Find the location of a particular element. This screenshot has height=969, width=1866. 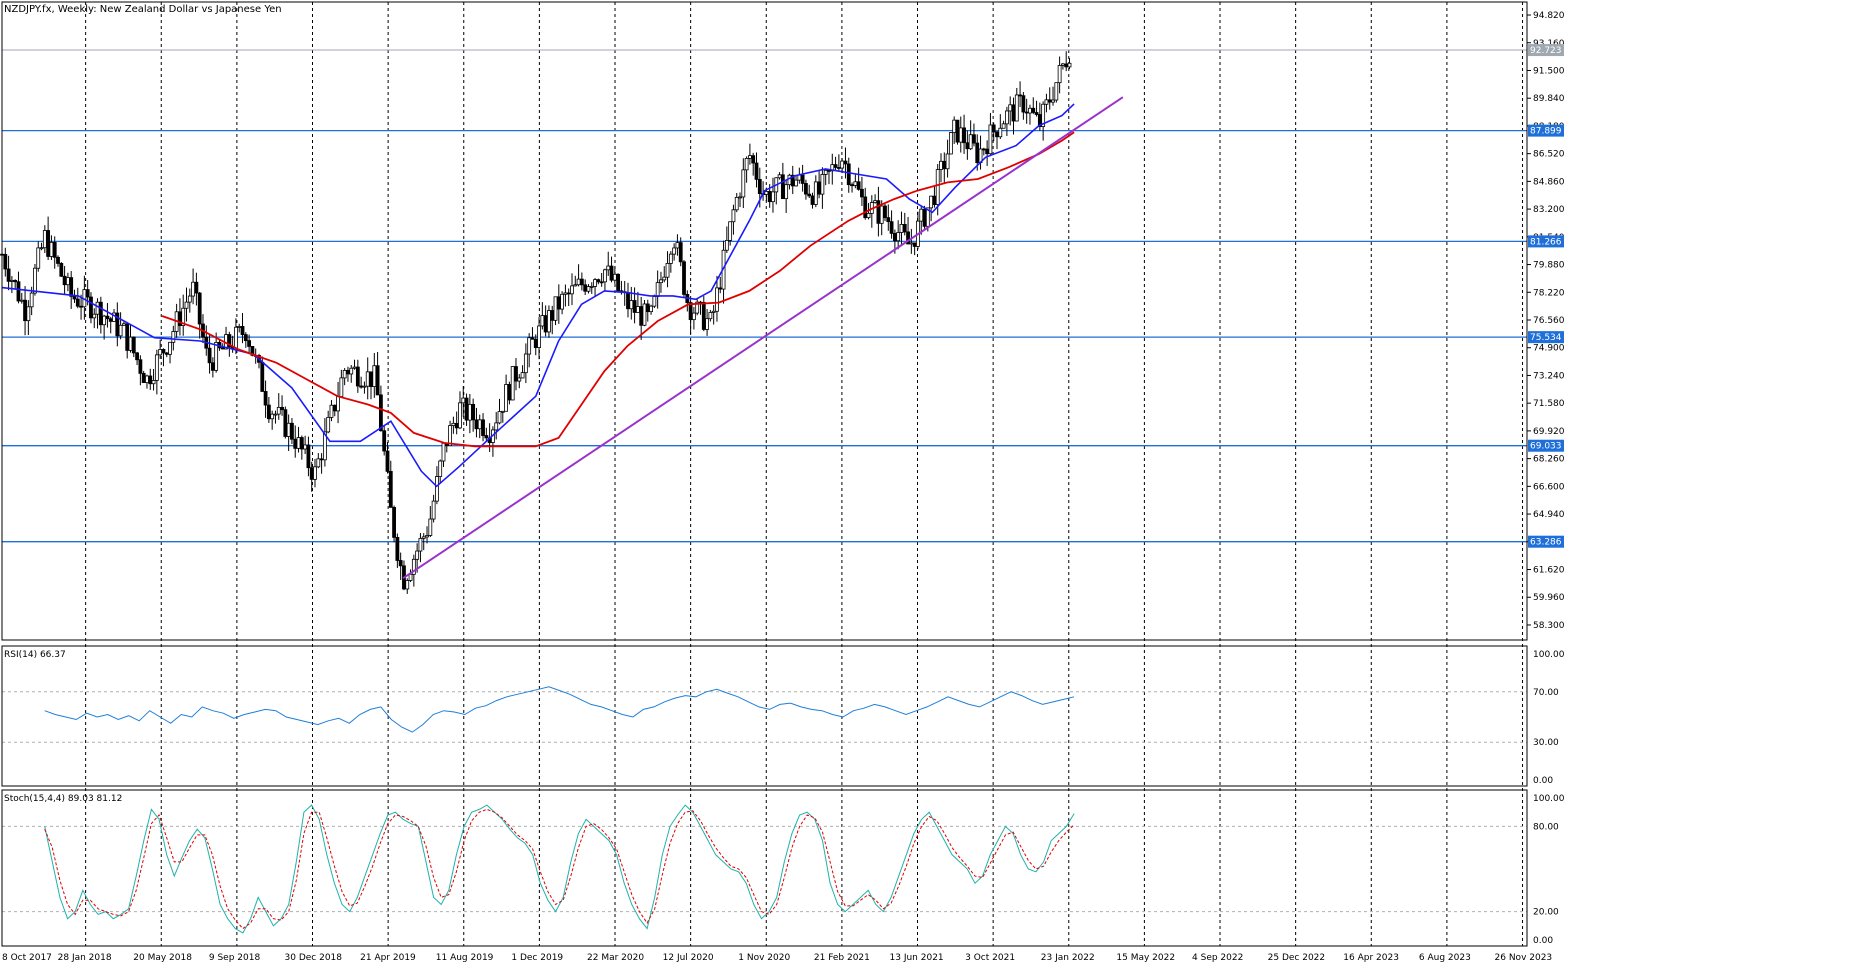

level-price-label: 75.534 is located at coordinates (1546, 338).